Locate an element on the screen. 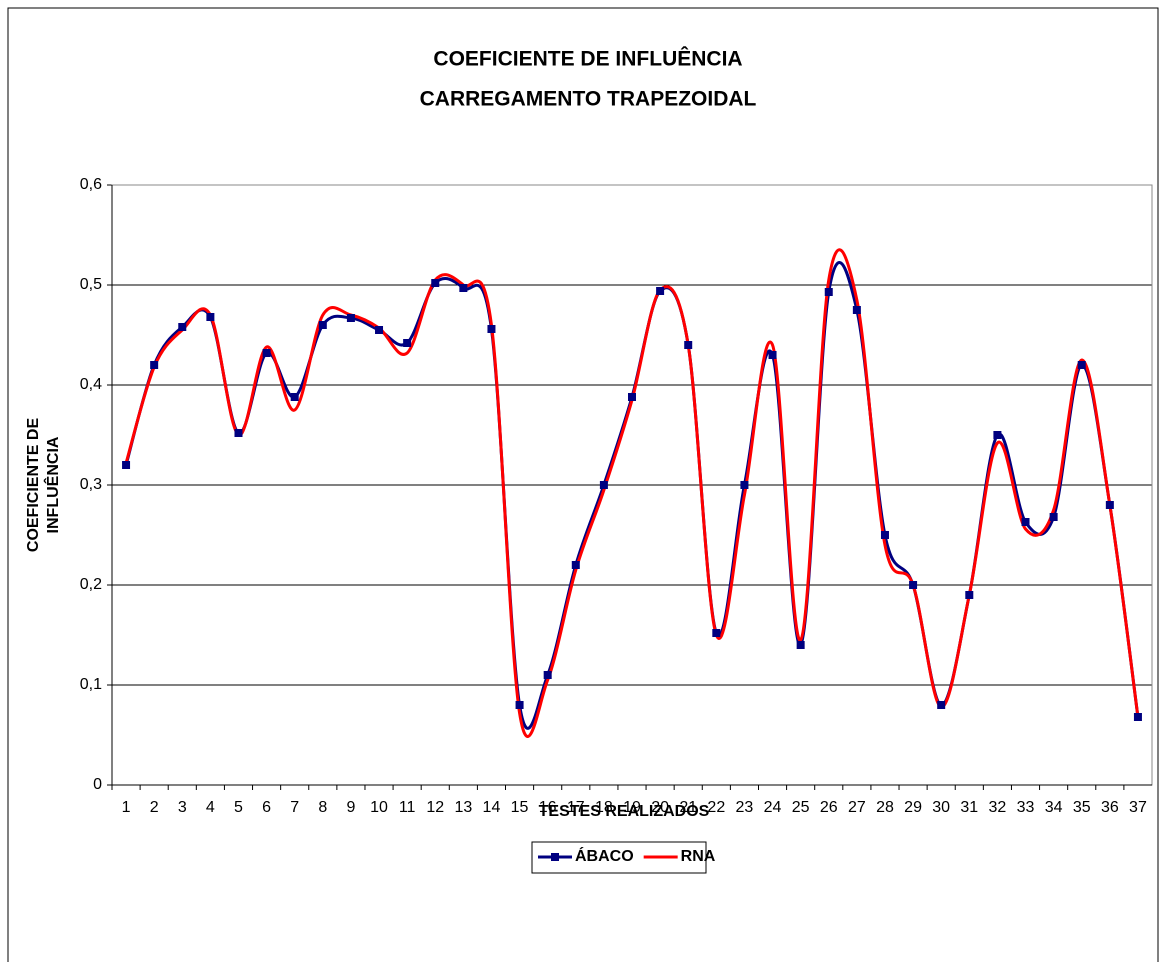 The image size is (1163, 962). x-tick-label: 35 is located at coordinates (1082, 807).